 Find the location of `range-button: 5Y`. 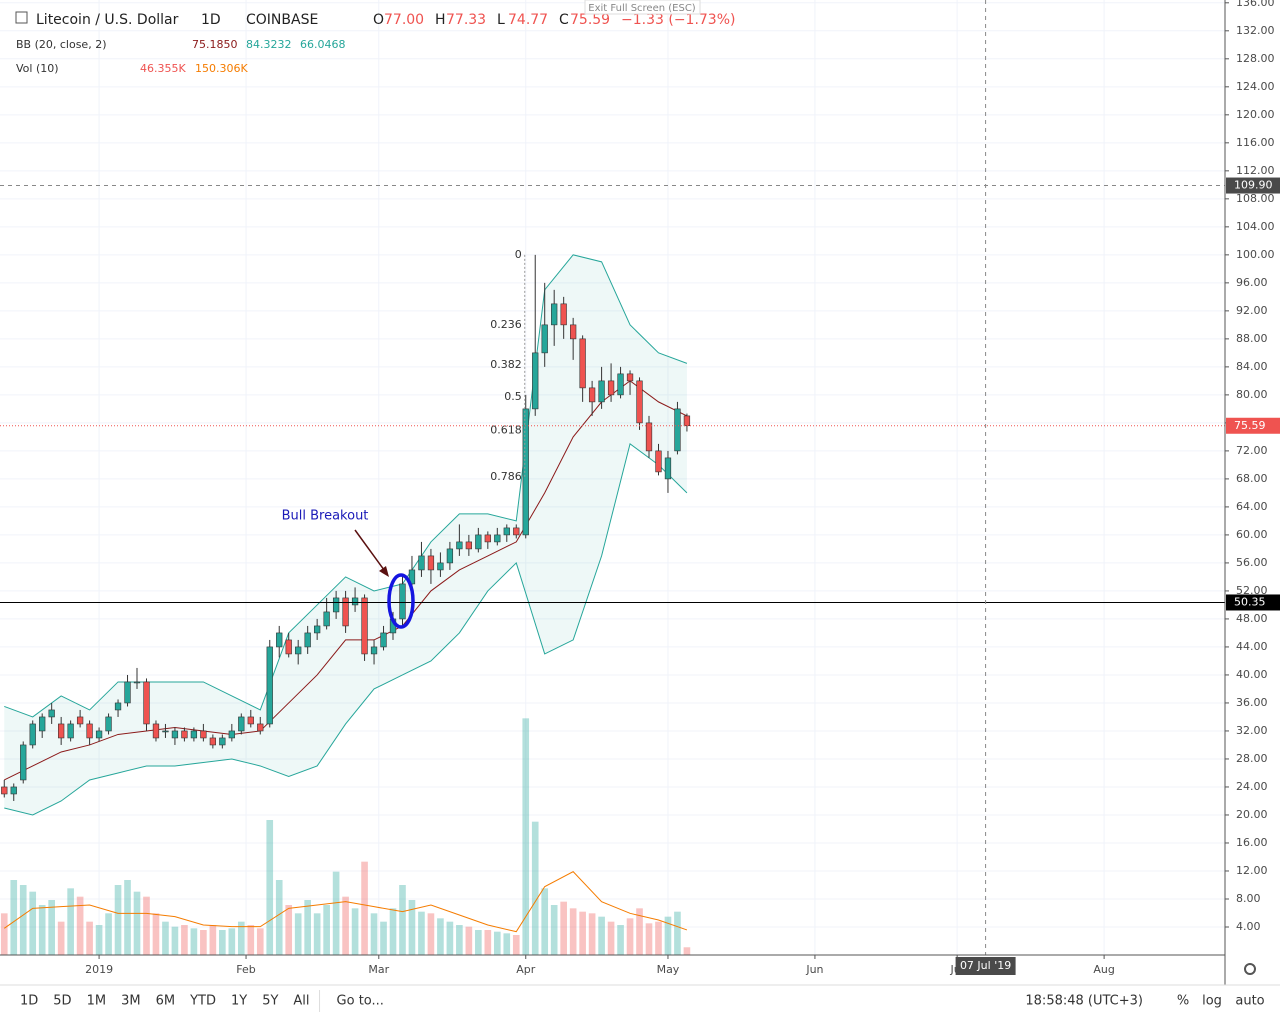

range-button: 5Y is located at coordinates (270, 1001).